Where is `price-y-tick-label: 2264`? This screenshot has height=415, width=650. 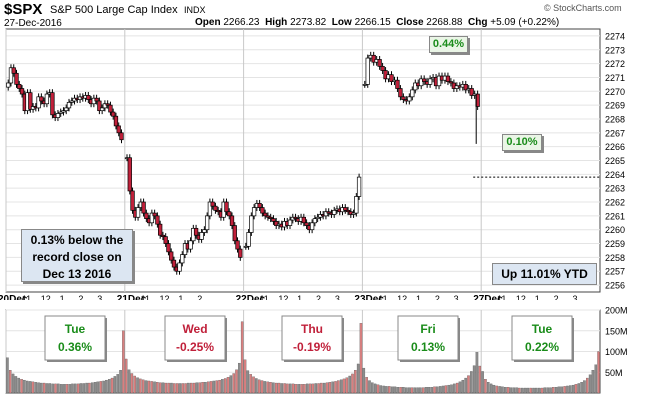
price-y-tick-label: 2264 is located at coordinates (615, 175).